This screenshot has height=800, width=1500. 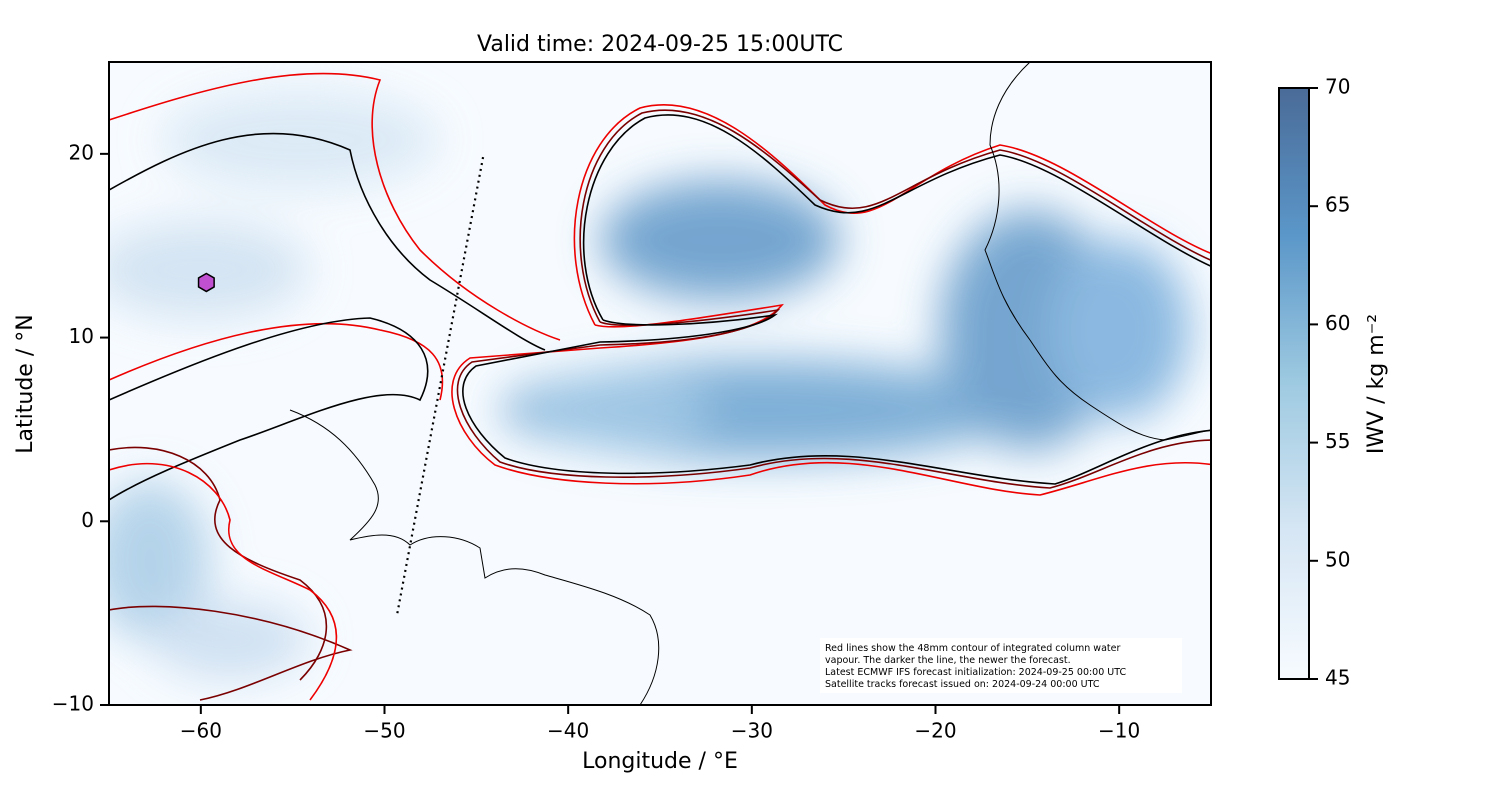 I want to click on y-tick-label: 10, so click(x=81, y=336).